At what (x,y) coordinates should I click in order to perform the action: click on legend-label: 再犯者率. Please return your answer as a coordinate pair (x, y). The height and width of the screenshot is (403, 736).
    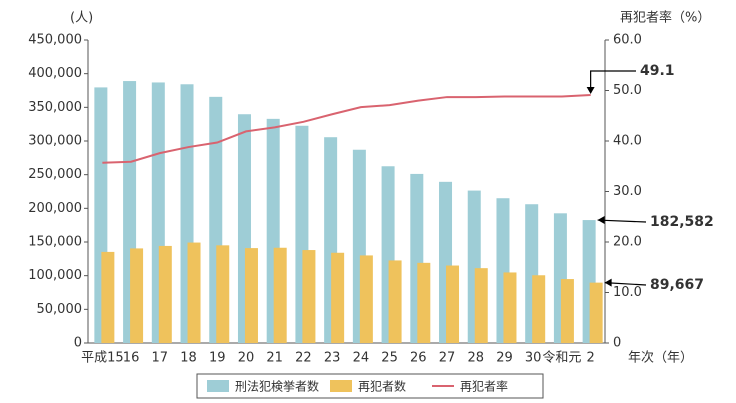
    Looking at the image, I should click on (484, 386).